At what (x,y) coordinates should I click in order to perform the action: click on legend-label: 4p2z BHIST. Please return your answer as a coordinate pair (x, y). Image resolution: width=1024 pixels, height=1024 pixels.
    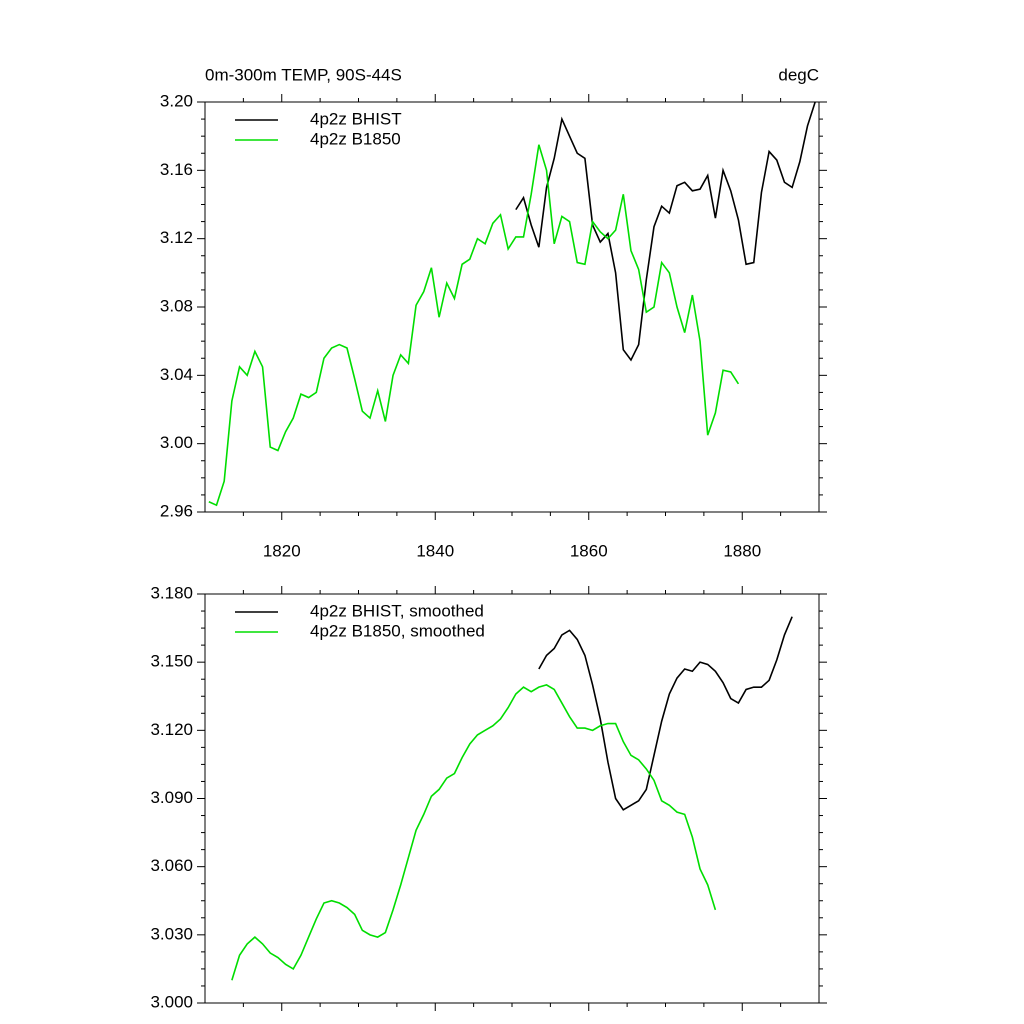
    Looking at the image, I should click on (356, 118).